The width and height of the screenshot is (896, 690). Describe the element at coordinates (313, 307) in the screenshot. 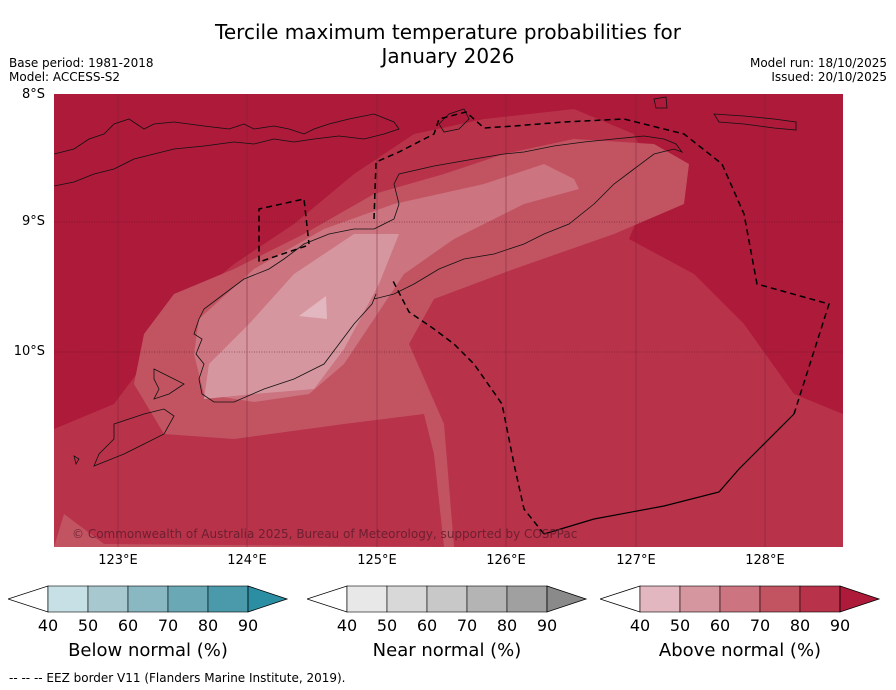

I see `contour-50-peak` at that location.